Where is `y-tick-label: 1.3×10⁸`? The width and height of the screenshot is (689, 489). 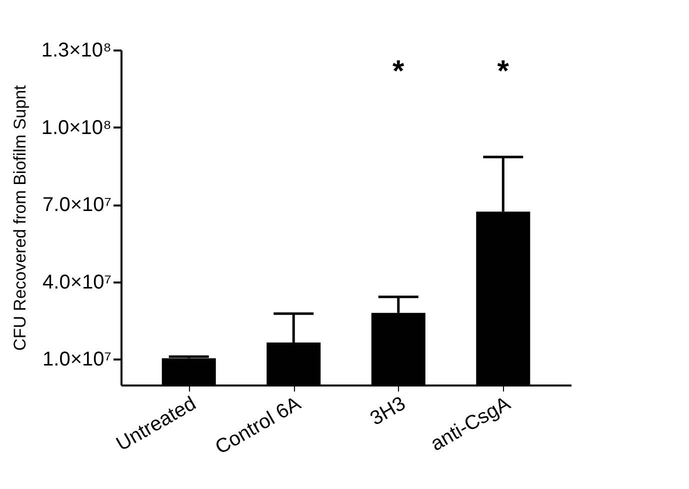
y-tick-label: 1.3×10⁸ is located at coordinates (76, 51).